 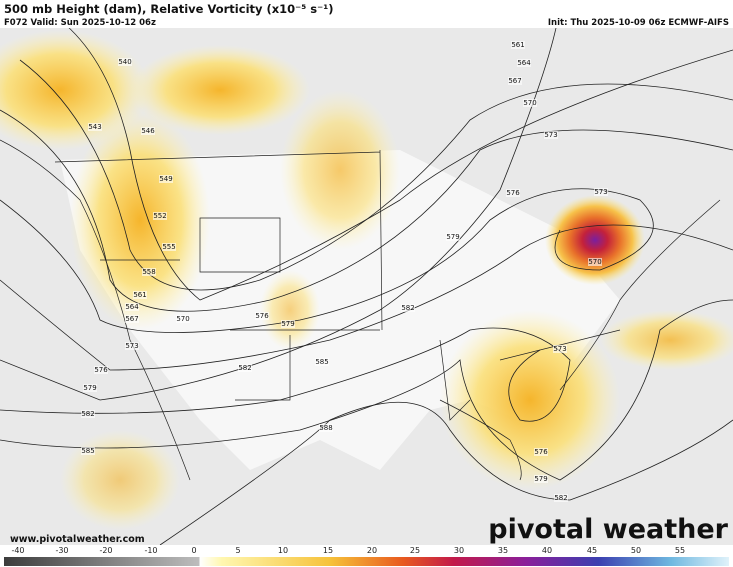 I want to click on height-contour, so click(x=285, y=374).